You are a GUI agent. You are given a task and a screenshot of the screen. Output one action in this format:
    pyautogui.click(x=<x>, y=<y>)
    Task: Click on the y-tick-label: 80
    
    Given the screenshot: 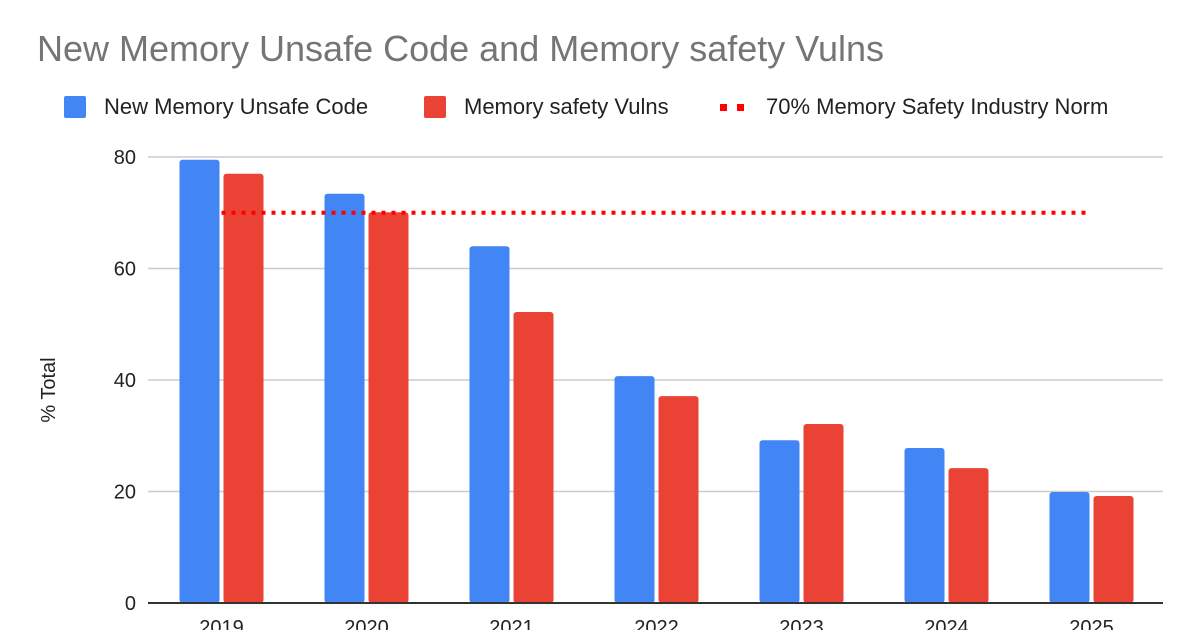 What is the action you would take?
    pyautogui.click(x=125, y=158)
    